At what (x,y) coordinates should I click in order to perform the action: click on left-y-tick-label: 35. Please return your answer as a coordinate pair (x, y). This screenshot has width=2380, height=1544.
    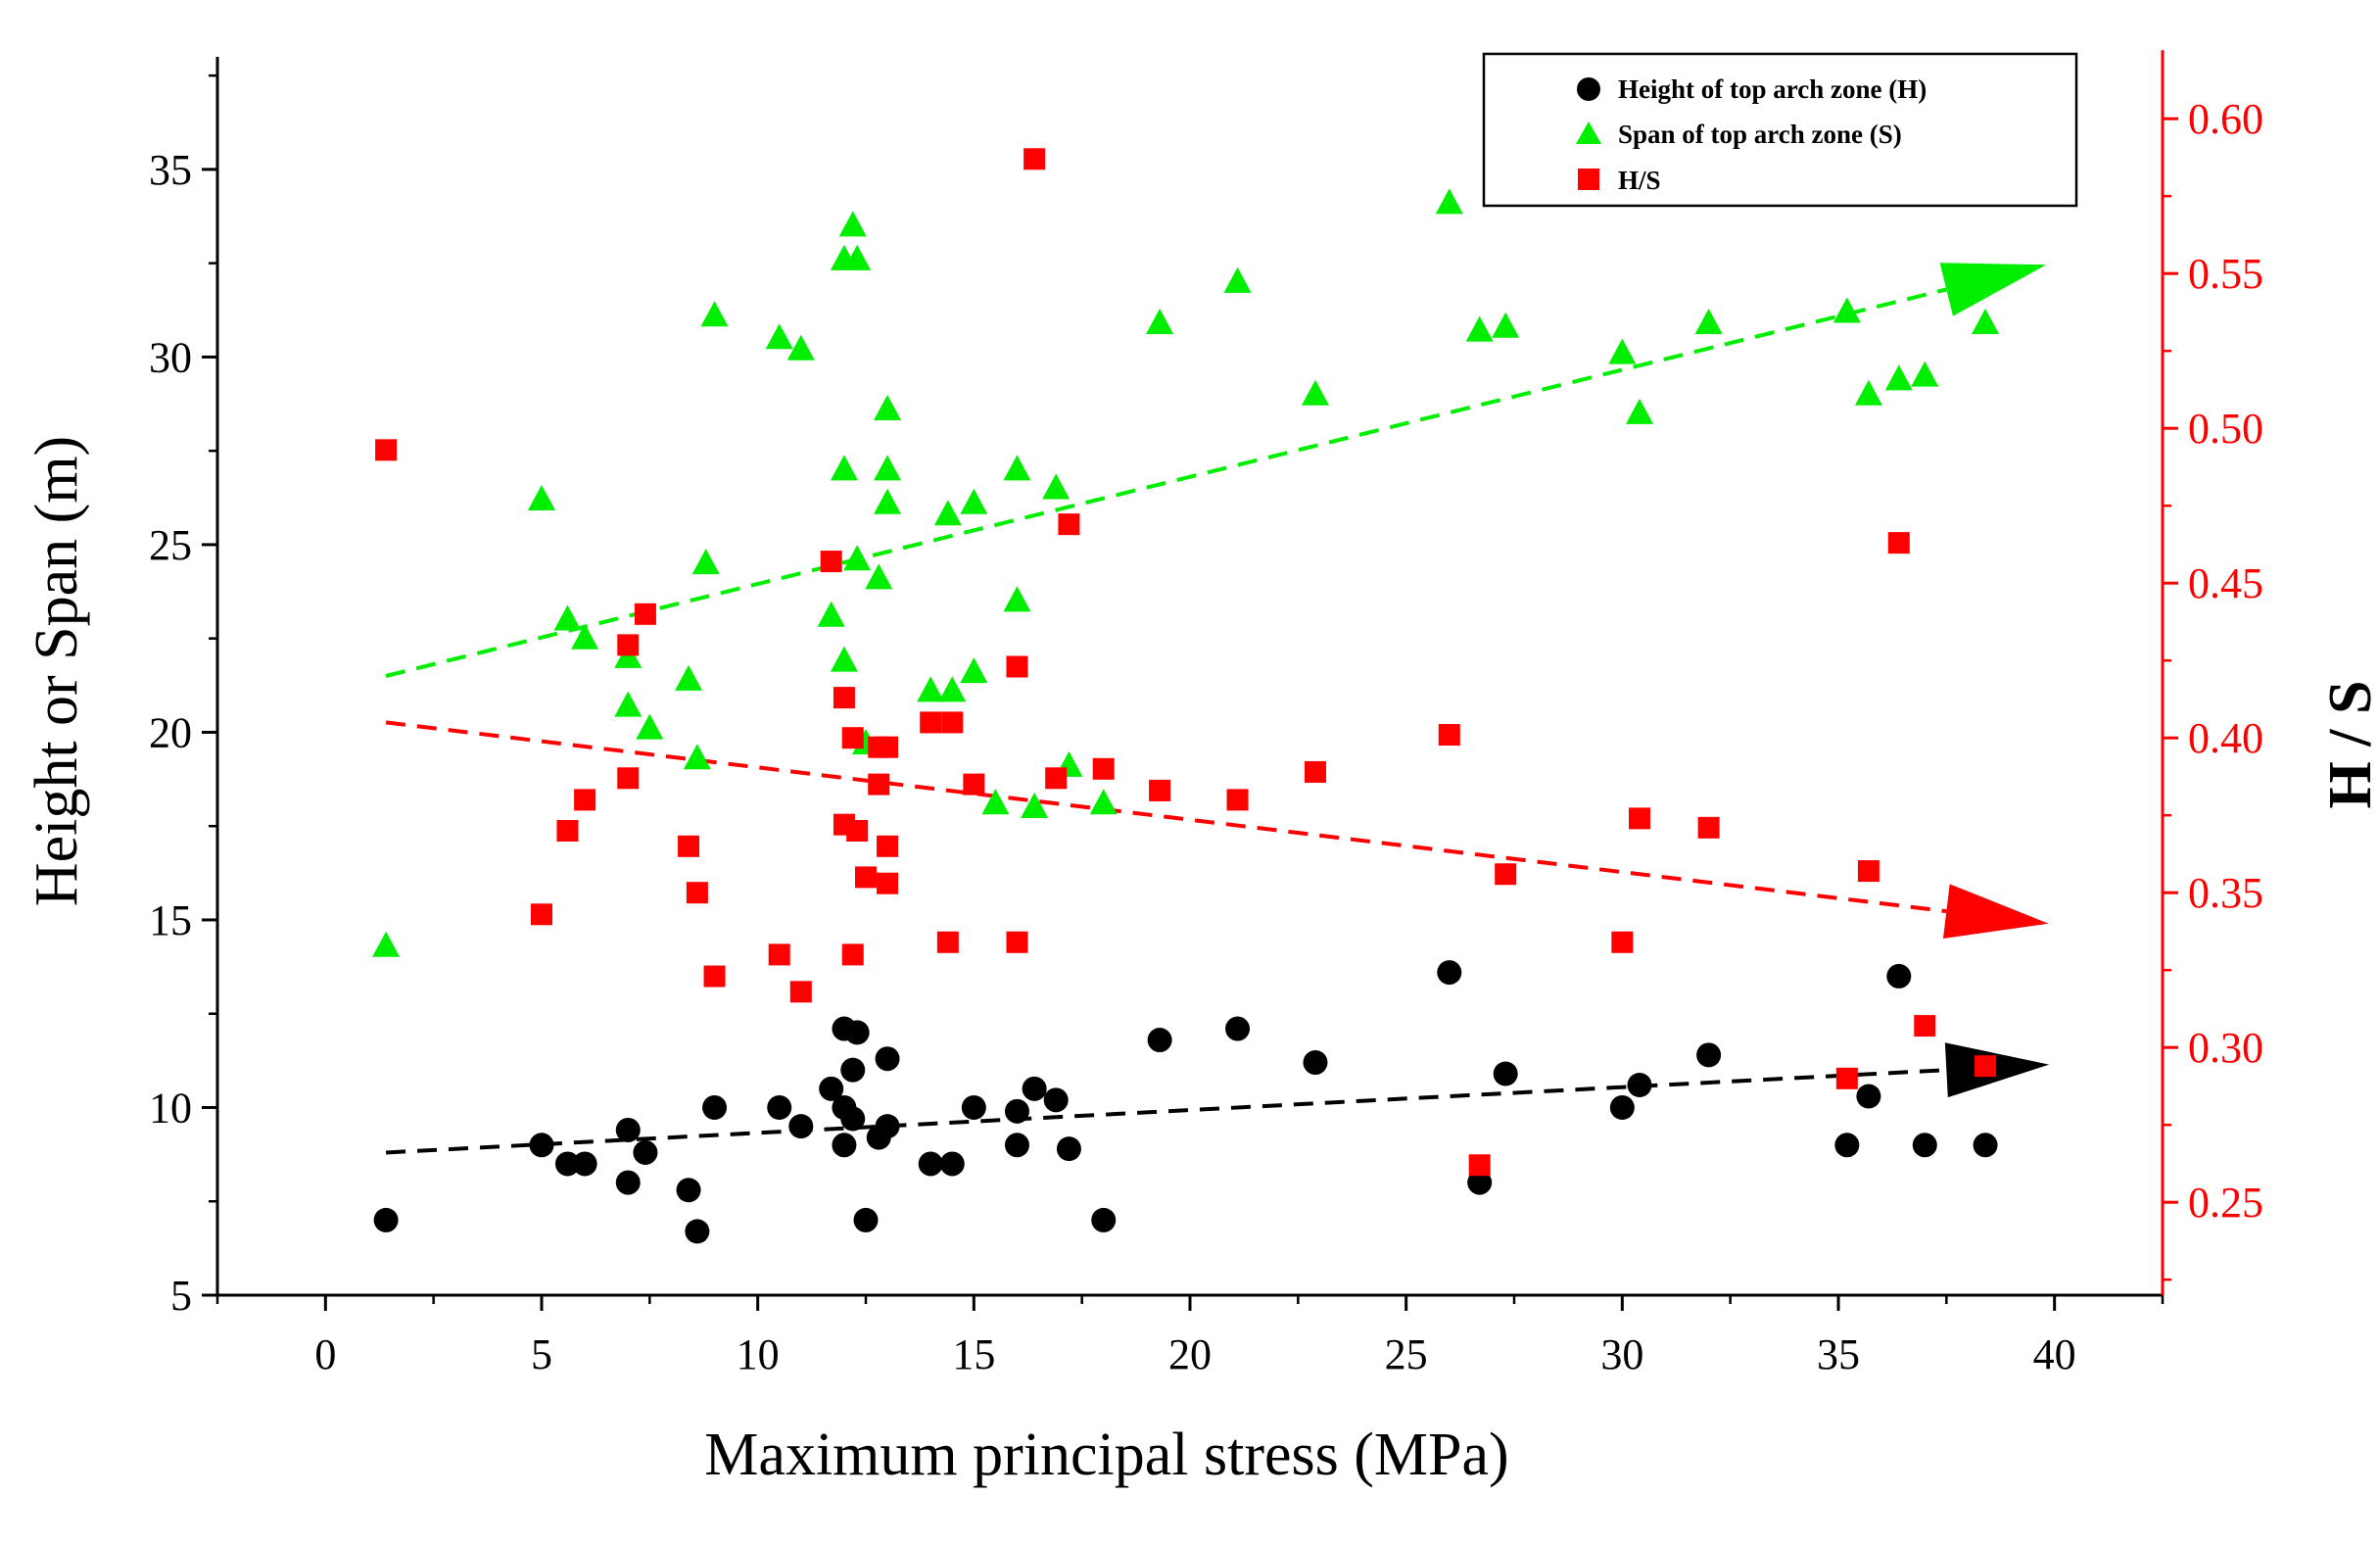
    Looking at the image, I should click on (170, 170).